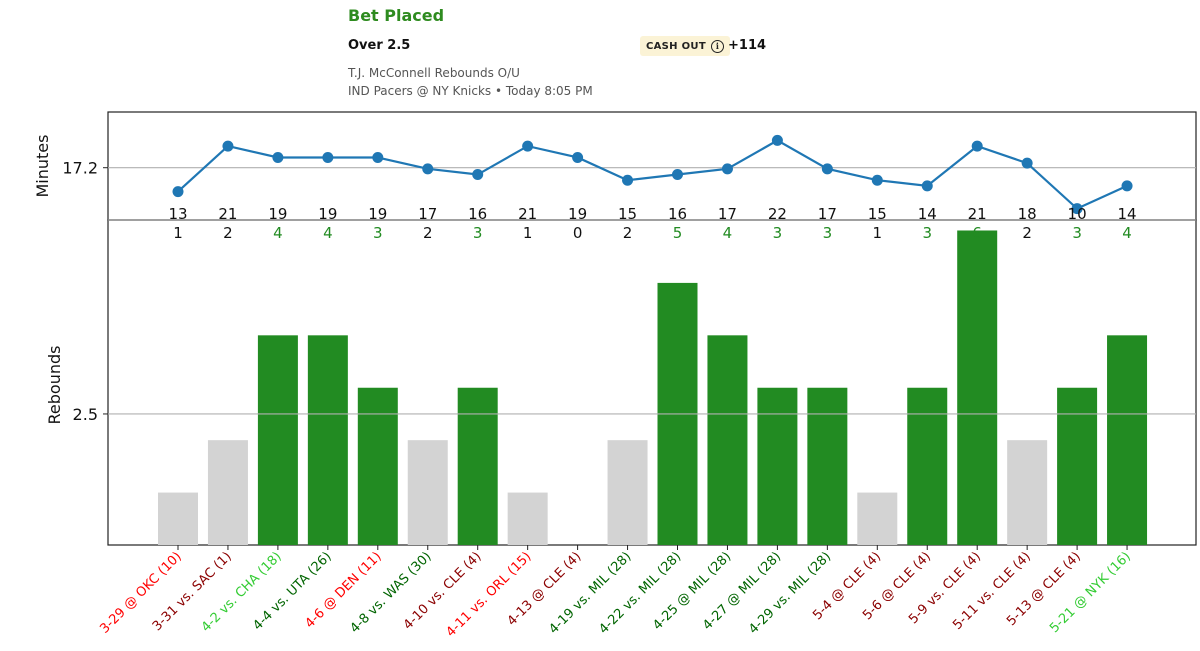 The image size is (1200, 651). What do you see at coordinates (177, 214) in the screenshot?
I see `minutes-value-label: 13` at bounding box center [177, 214].